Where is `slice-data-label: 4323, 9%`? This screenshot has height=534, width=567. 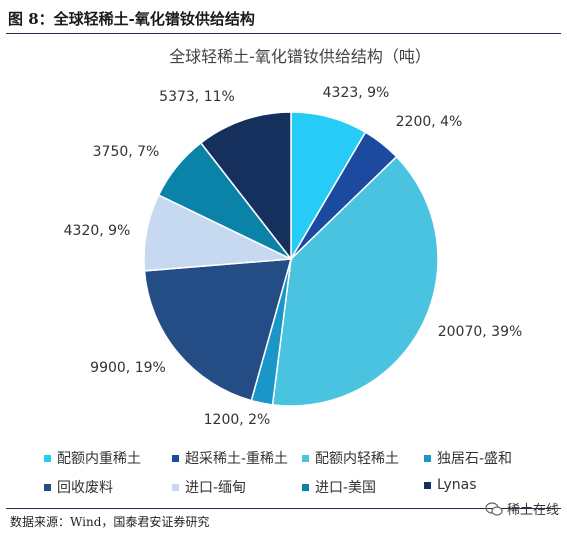
slice-data-label: 4323, 9% is located at coordinates (356, 93).